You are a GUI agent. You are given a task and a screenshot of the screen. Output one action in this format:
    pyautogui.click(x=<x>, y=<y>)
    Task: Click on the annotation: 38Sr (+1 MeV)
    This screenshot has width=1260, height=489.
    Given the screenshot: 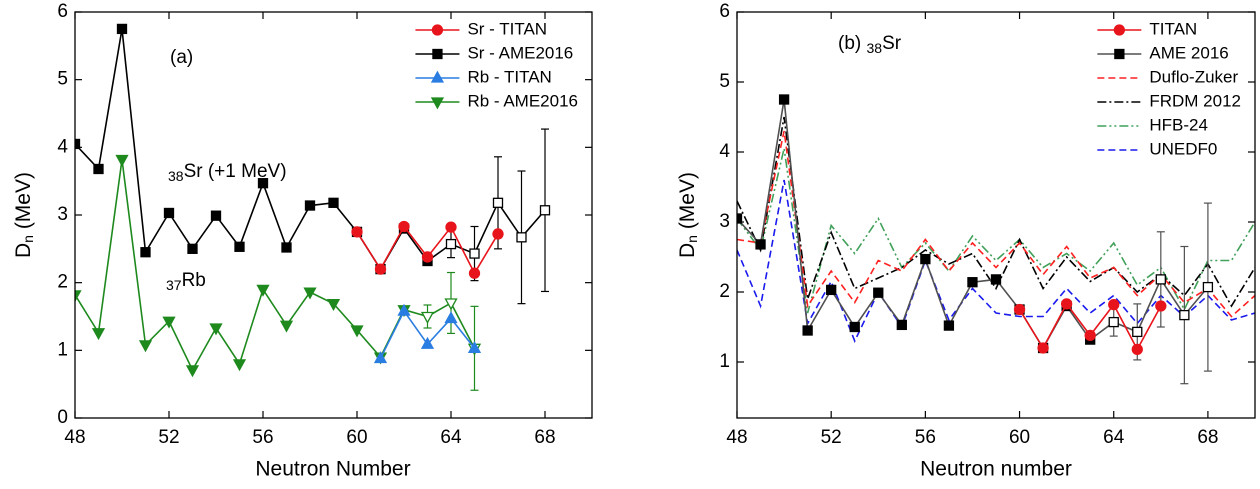 What is the action you would take?
    pyautogui.click(x=227, y=172)
    